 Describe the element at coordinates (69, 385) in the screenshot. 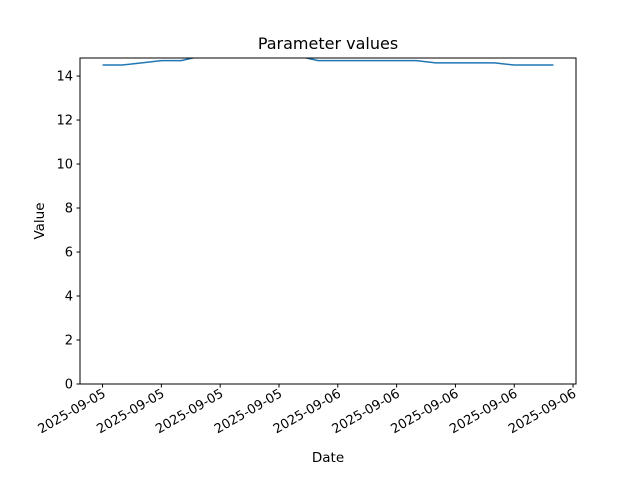

I see `y-tick-label: 0` at that location.